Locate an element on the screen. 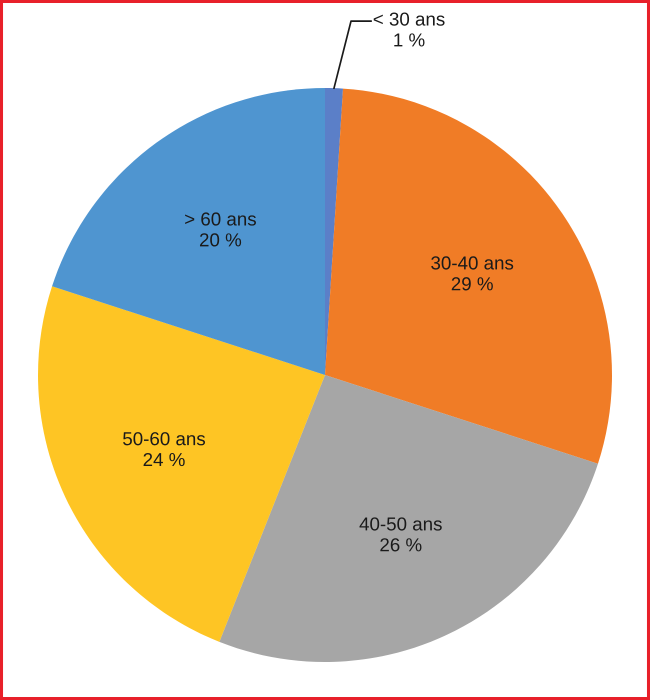 The height and width of the screenshot is (700, 650). slice-label: > 60 ans is located at coordinates (220, 219).